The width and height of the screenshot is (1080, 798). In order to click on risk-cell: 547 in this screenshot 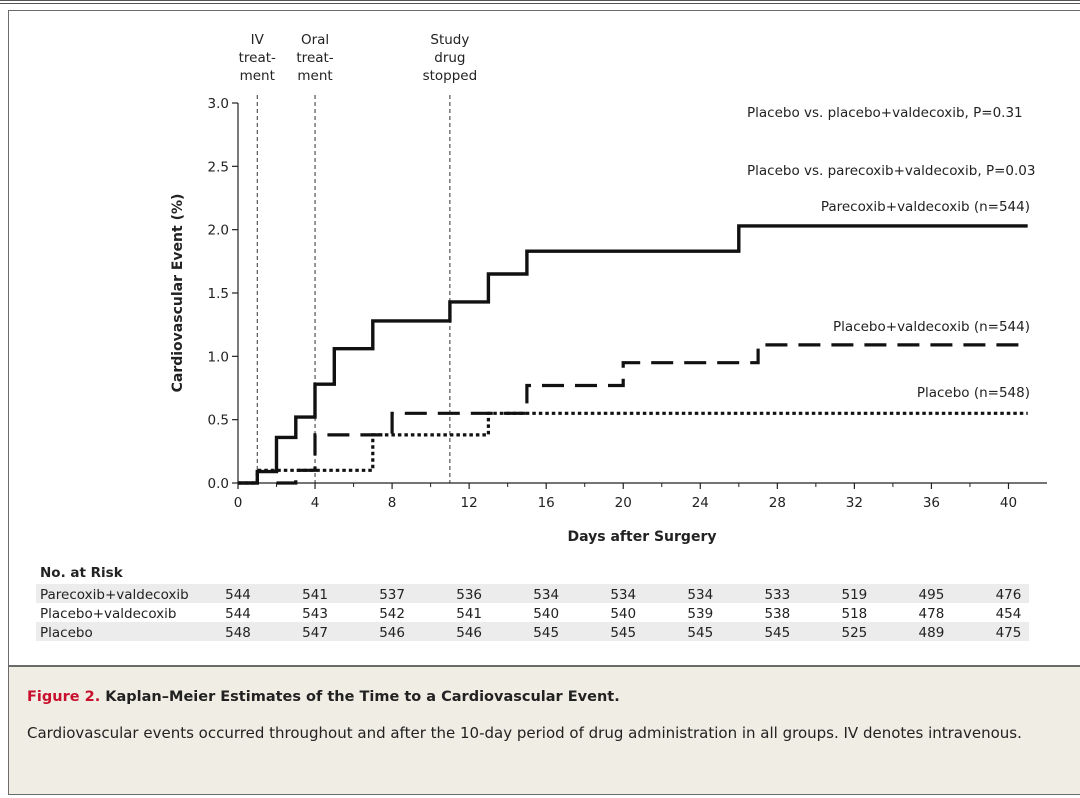, I will do `click(315, 633)`.